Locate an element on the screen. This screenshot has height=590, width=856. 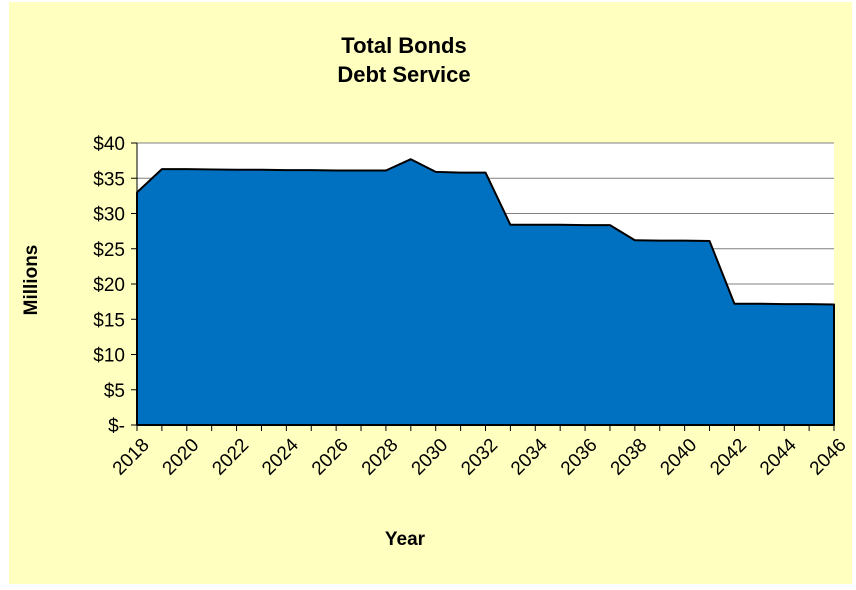
chart-title-line-1: Total Bonds is located at coordinates (403, 45).